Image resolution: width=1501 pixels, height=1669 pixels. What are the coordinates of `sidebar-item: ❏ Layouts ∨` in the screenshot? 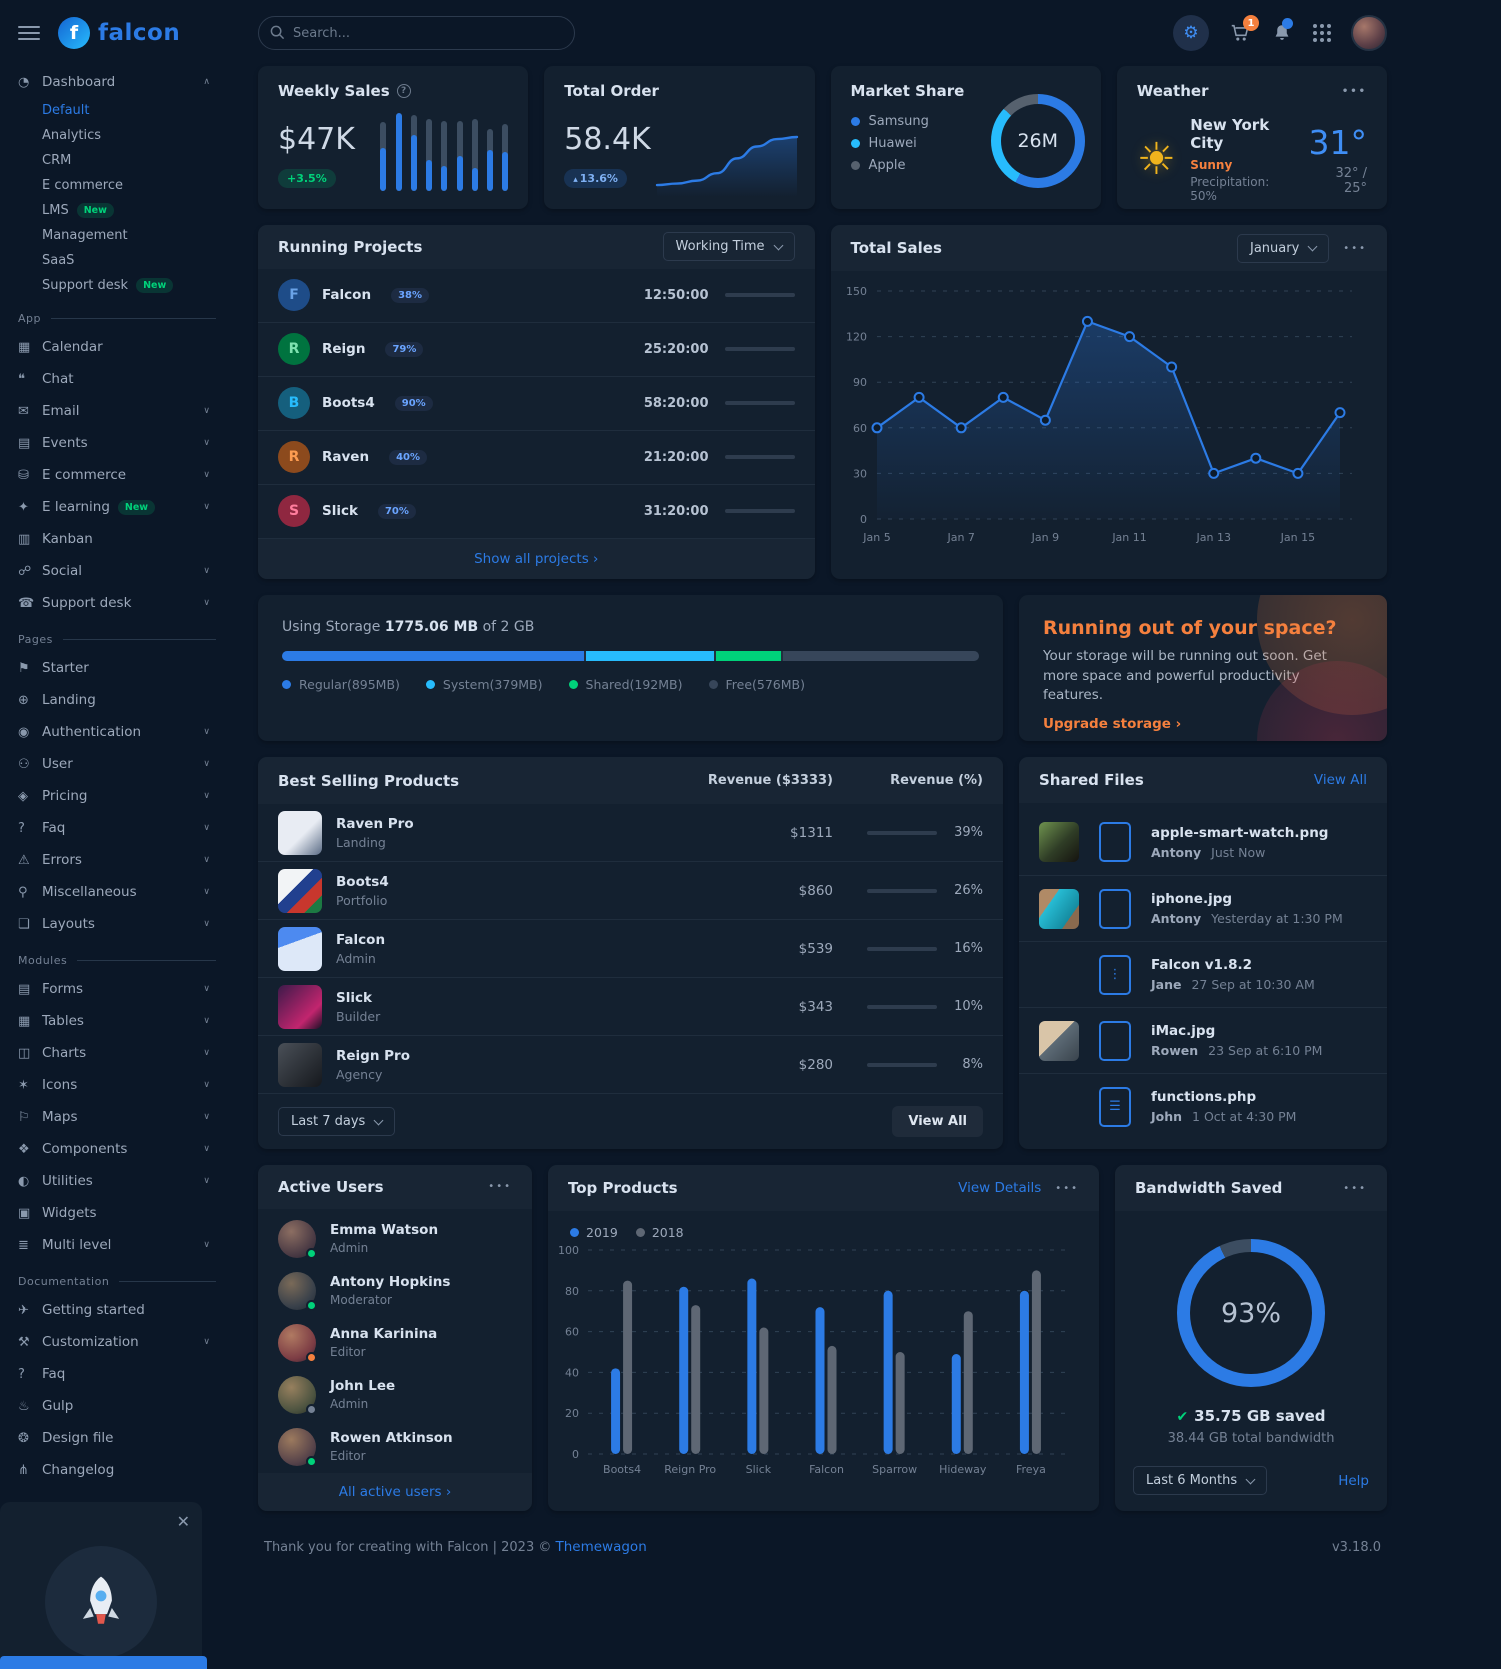 It's located at (117, 924).